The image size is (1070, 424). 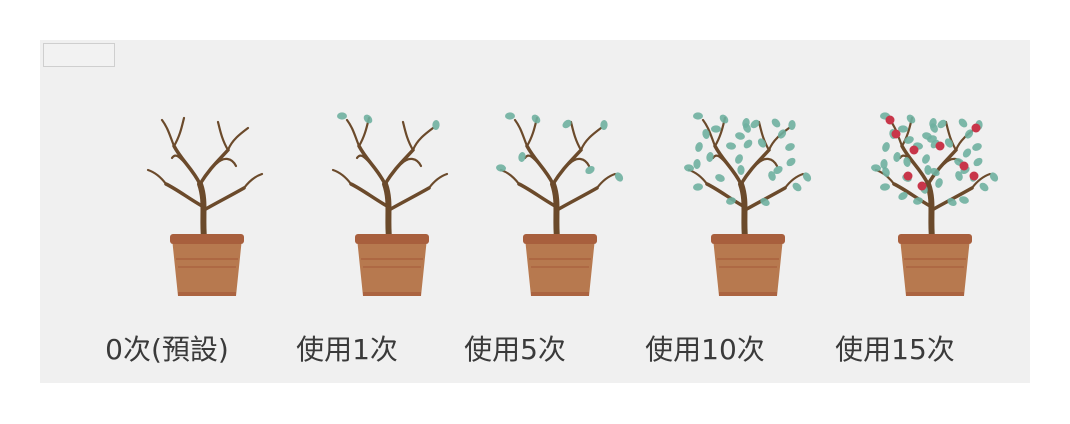 What do you see at coordinates (79, 55) in the screenshot?
I see `empty-tab-box` at bounding box center [79, 55].